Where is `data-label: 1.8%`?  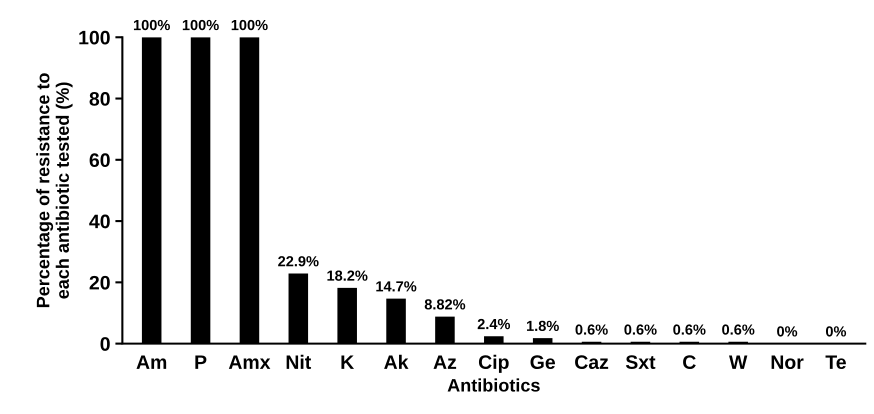
data-label: 1.8% is located at coordinates (542, 326).